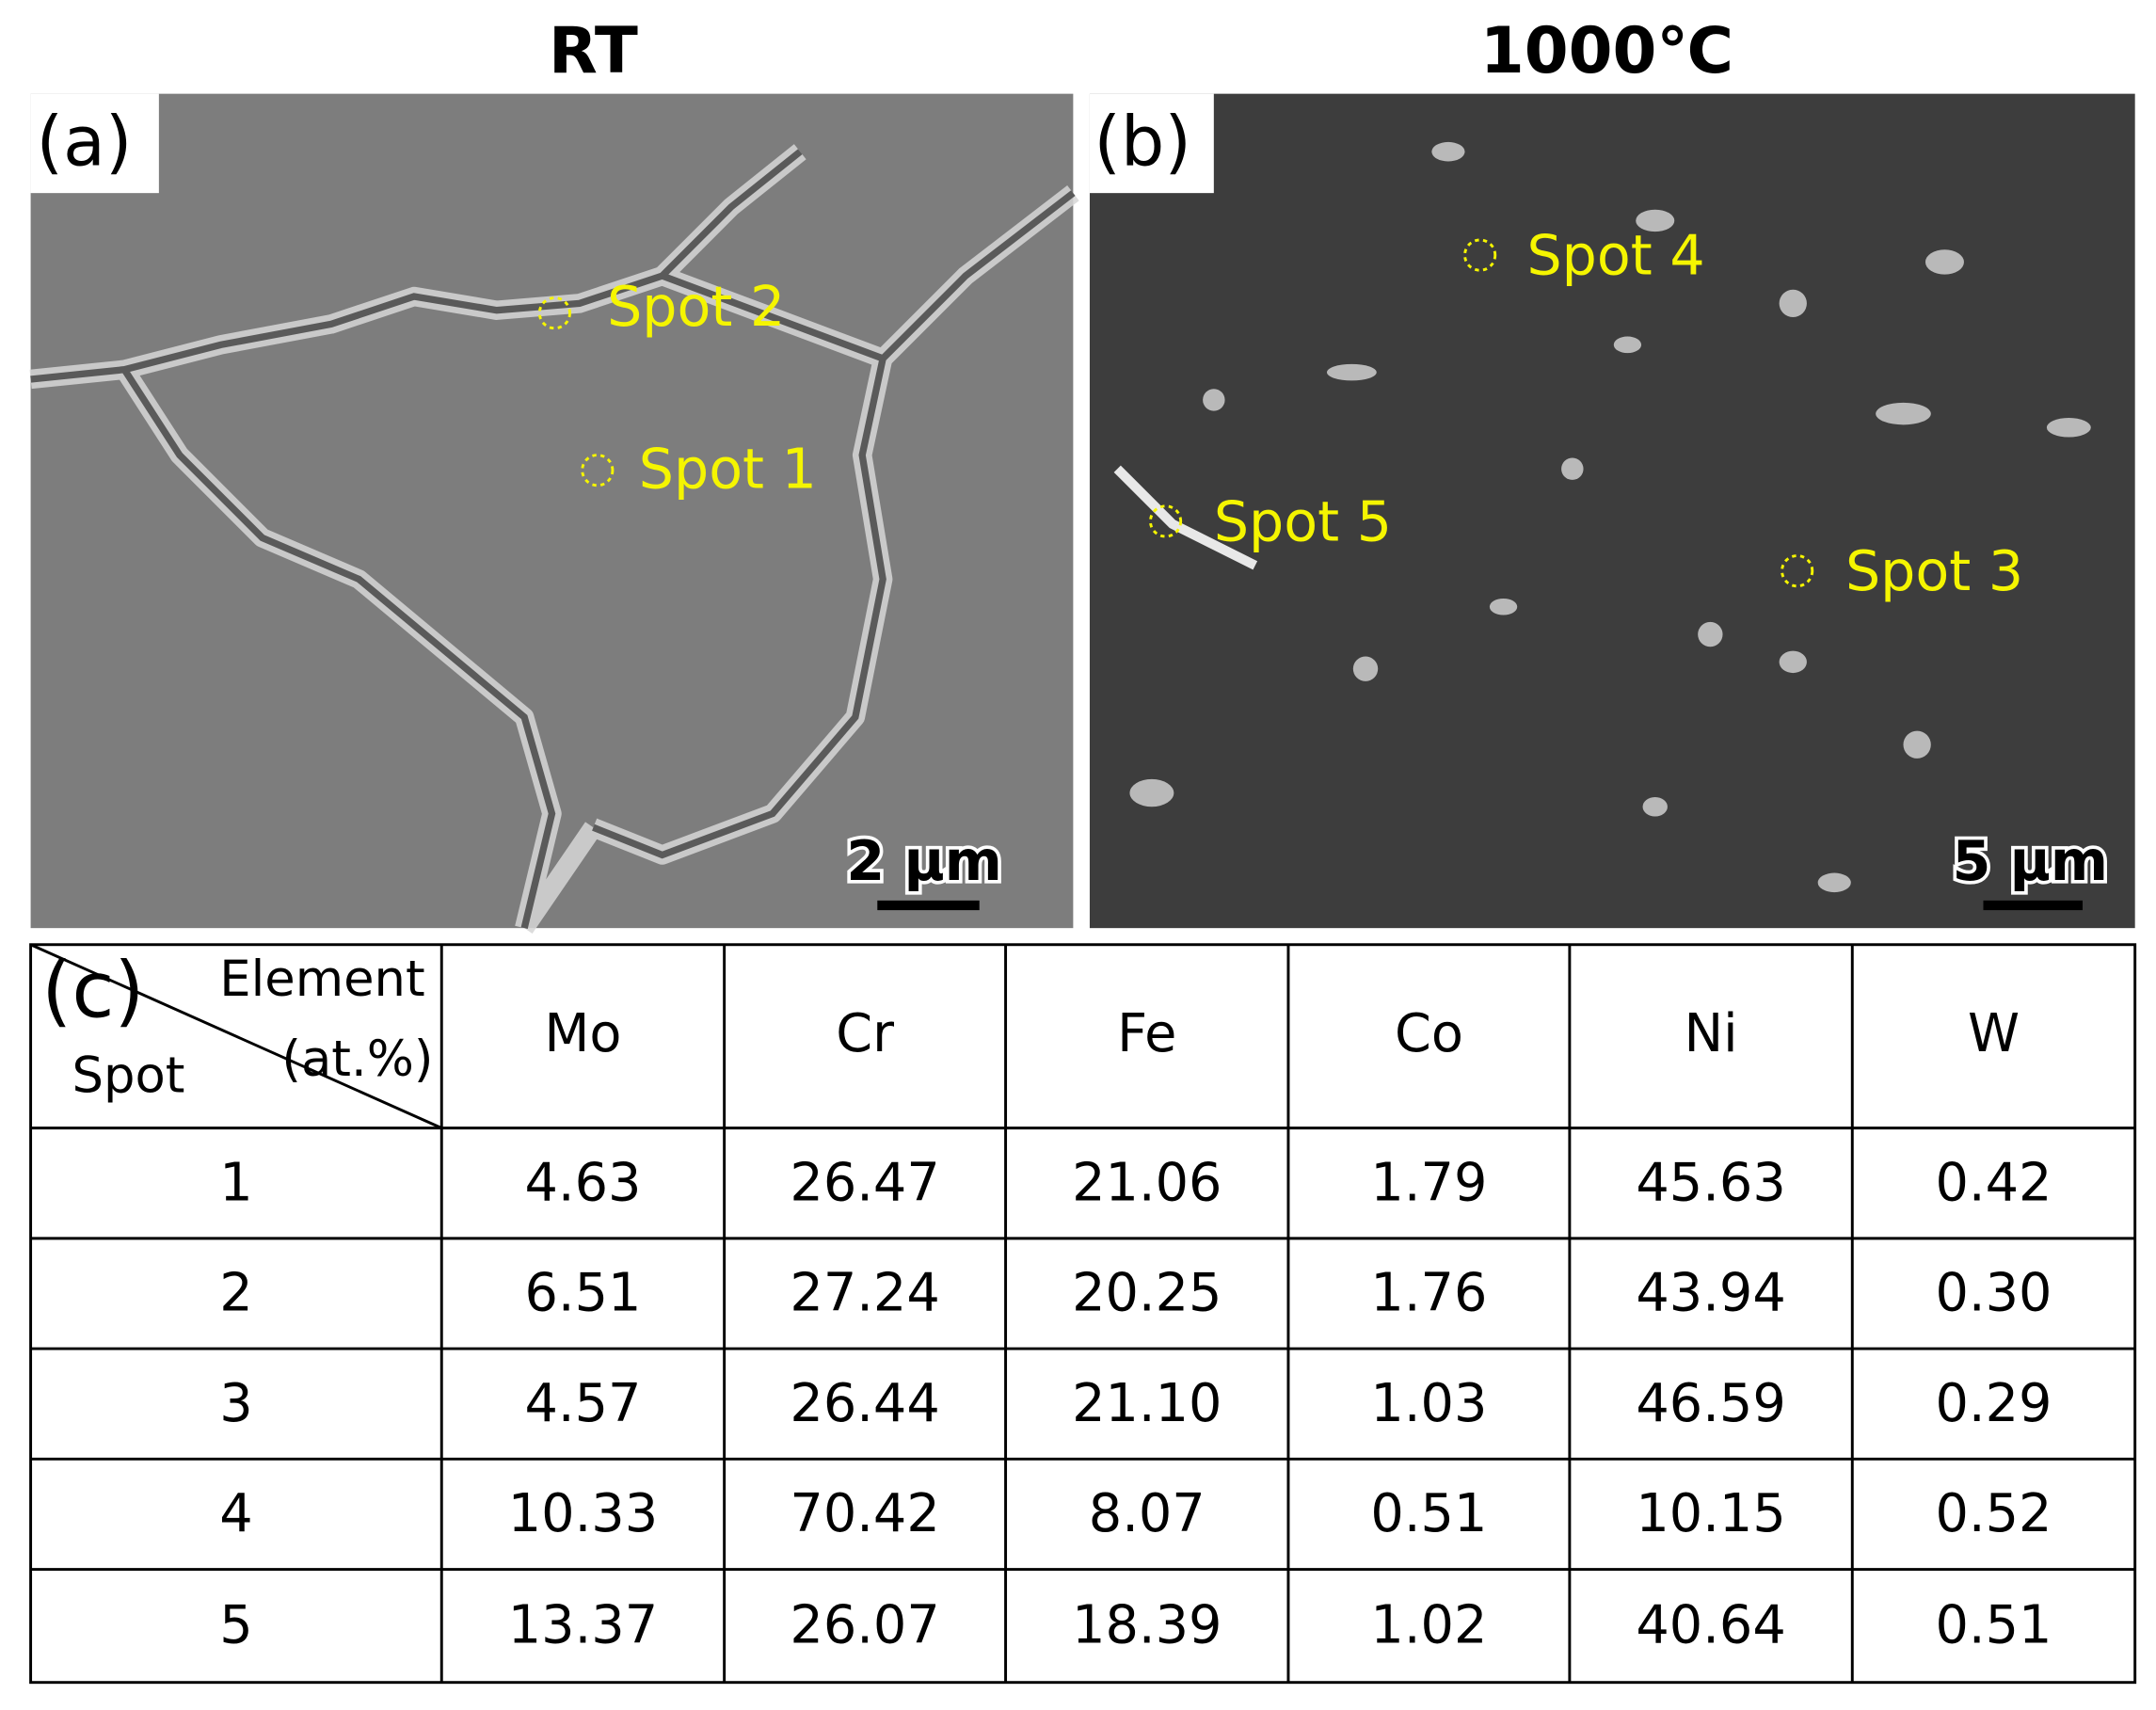  What do you see at coordinates (583, 1513) in the screenshot?
I see `table-cell: 10.33` at bounding box center [583, 1513].